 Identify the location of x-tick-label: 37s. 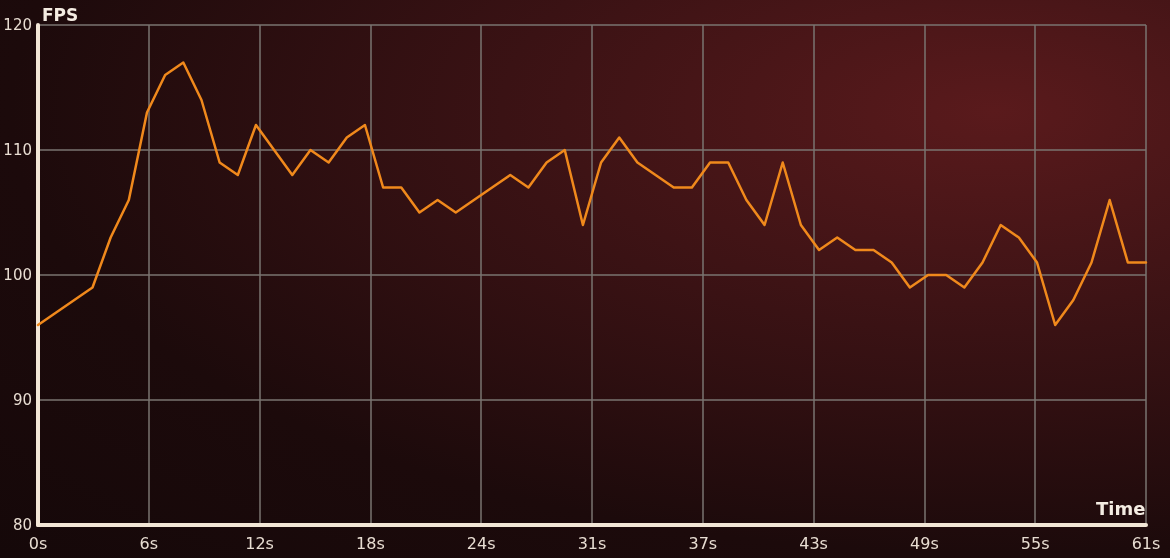
(703, 543).